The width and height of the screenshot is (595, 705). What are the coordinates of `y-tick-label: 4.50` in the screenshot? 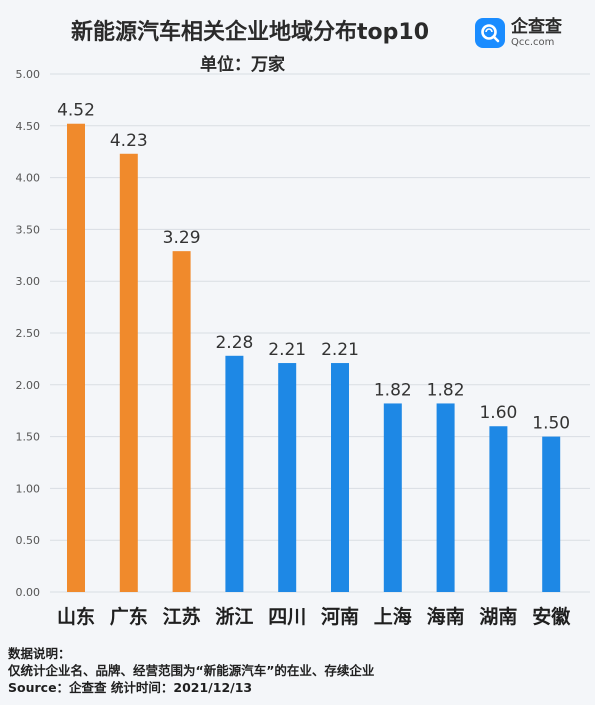 It's located at (28, 126).